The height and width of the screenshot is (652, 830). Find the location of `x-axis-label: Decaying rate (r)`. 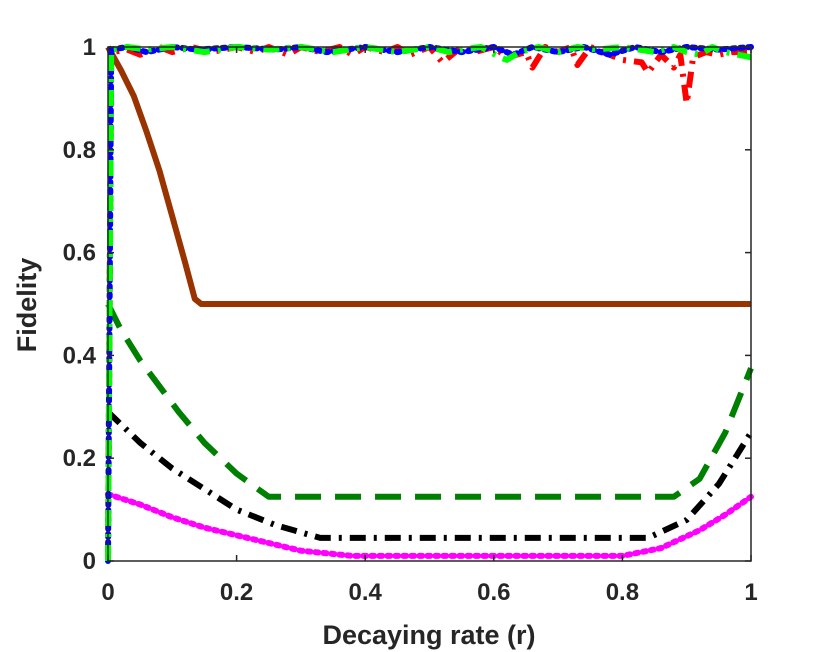

x-axis-label: Decaying rate (r) is located at coordinates (428, 635).